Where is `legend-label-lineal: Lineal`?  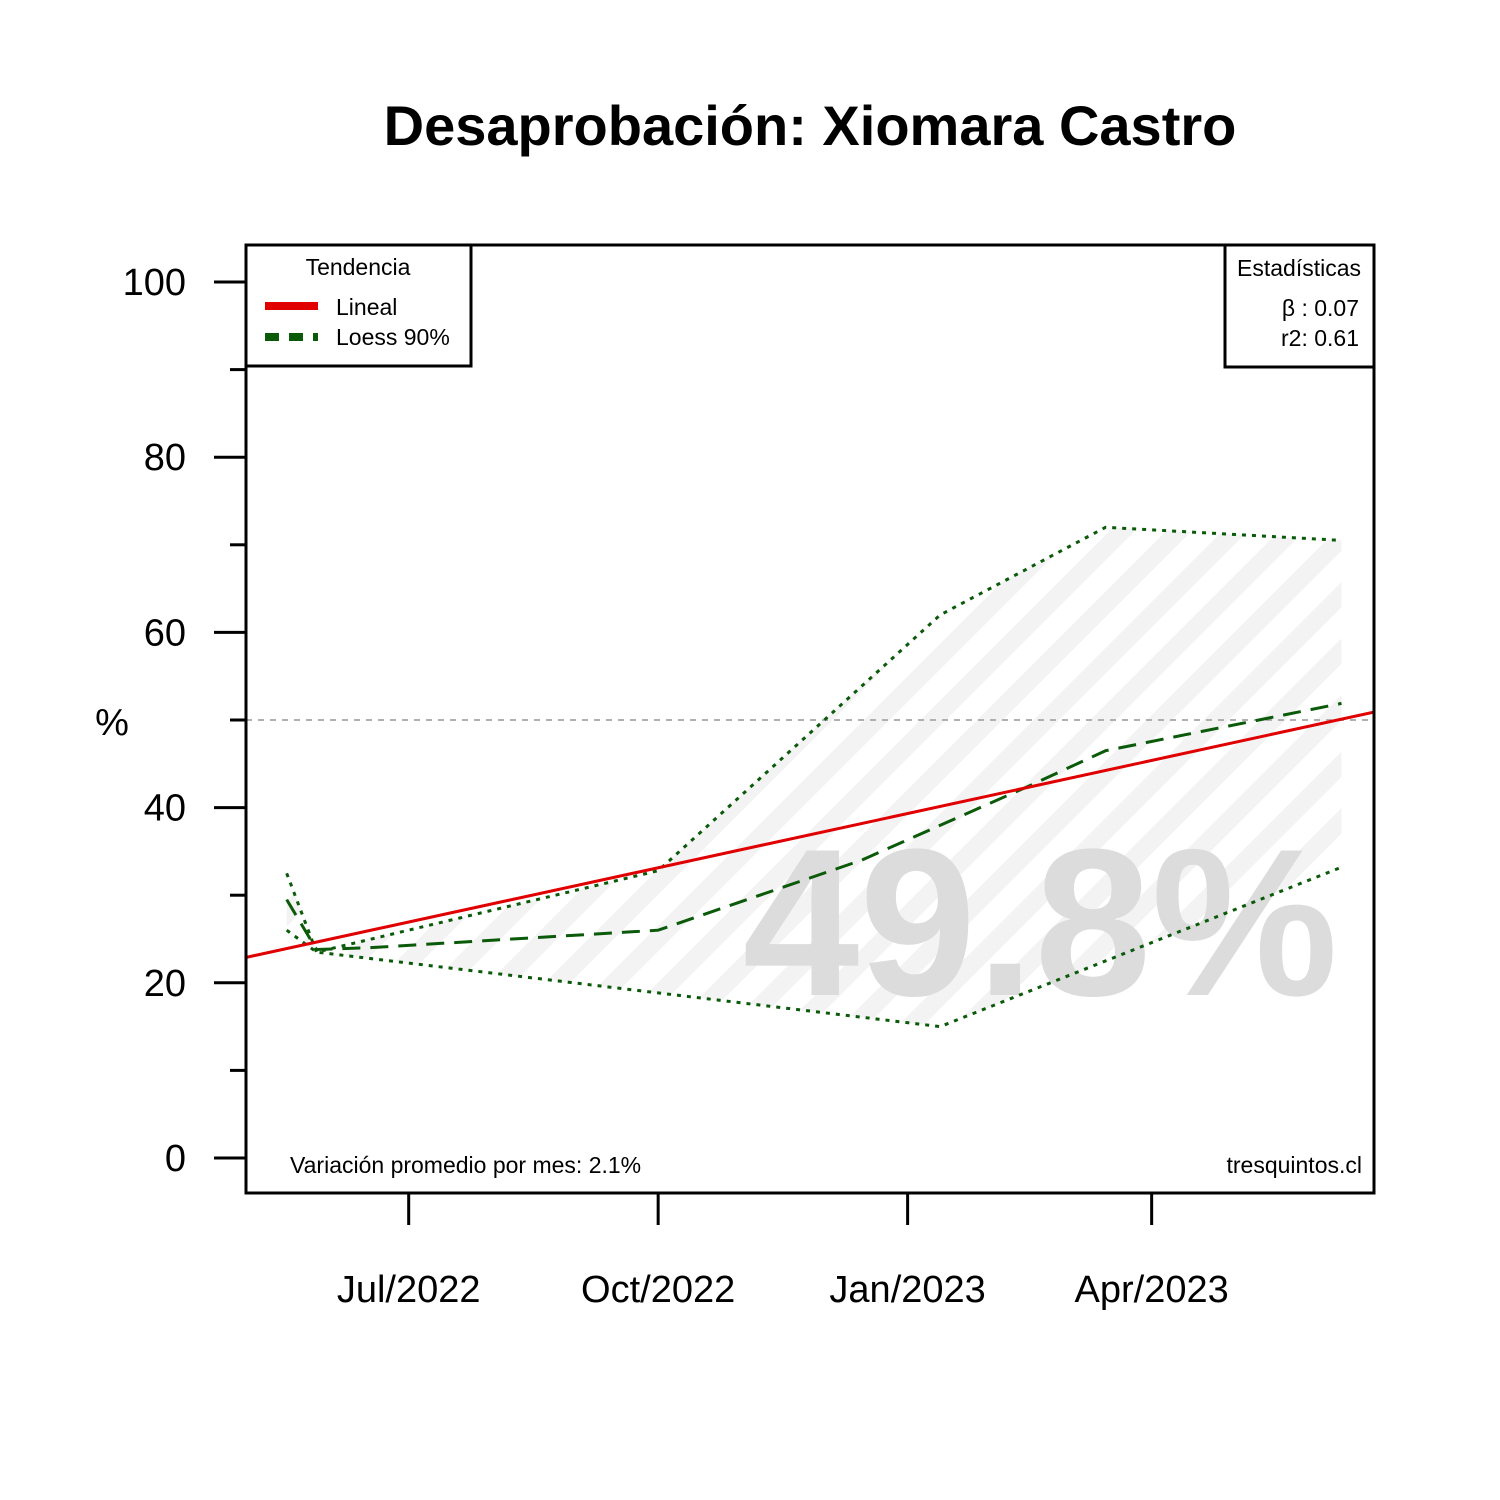 legend-label-lineal: Lineal is located at coordinates (366, 307).